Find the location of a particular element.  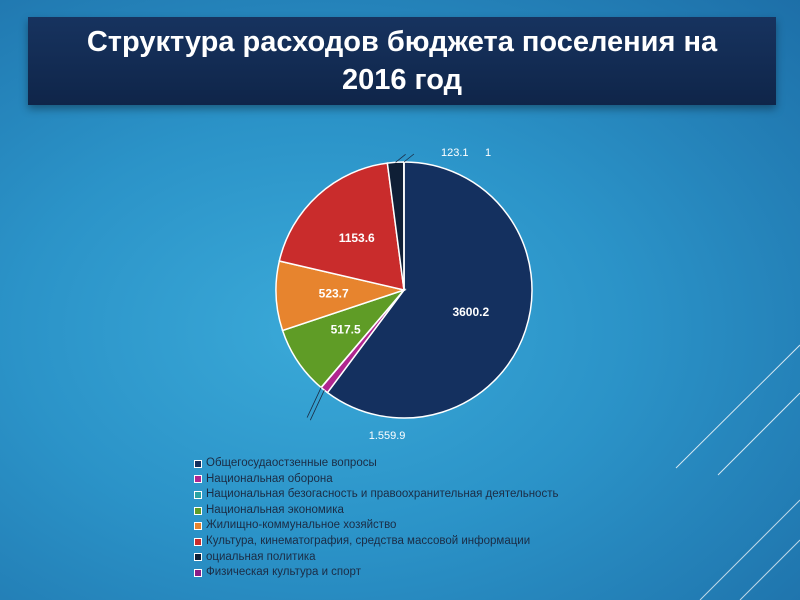

decorative-lines is located at coordinates (737, 472).